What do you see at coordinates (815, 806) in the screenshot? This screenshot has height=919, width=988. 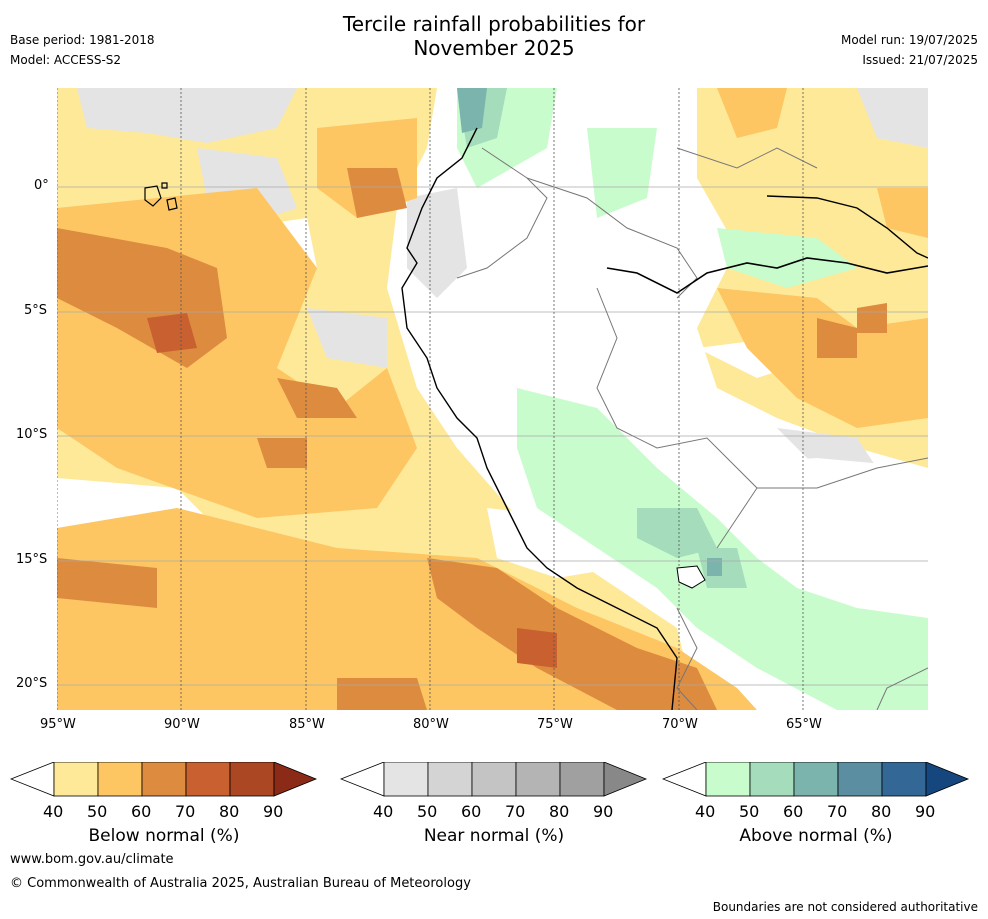 I see `colorbar-above-normal: 40 50 60 70 80 90 Above normal (%)` at bounding box center [815, 806].